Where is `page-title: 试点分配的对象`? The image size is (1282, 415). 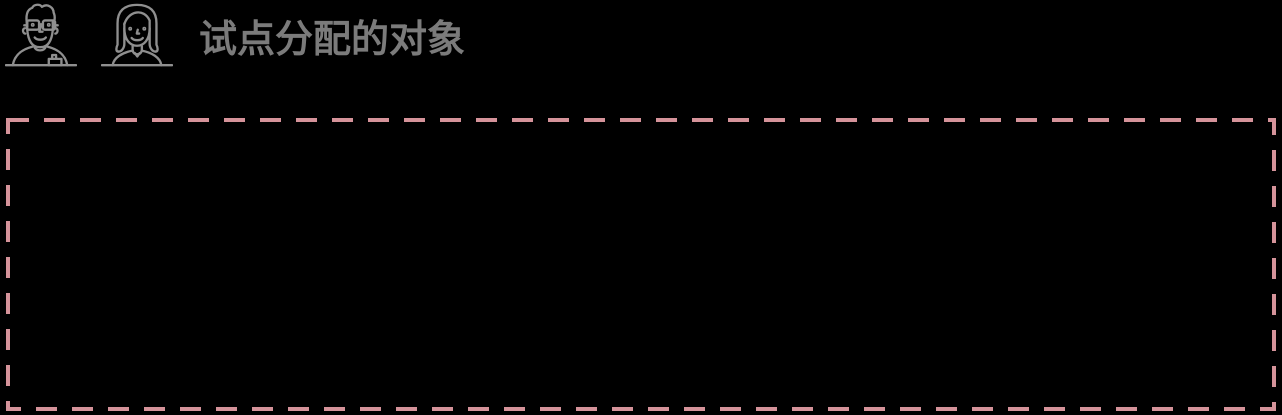
page-title: 试点分配的对象 is located at coordinates (332, 39).